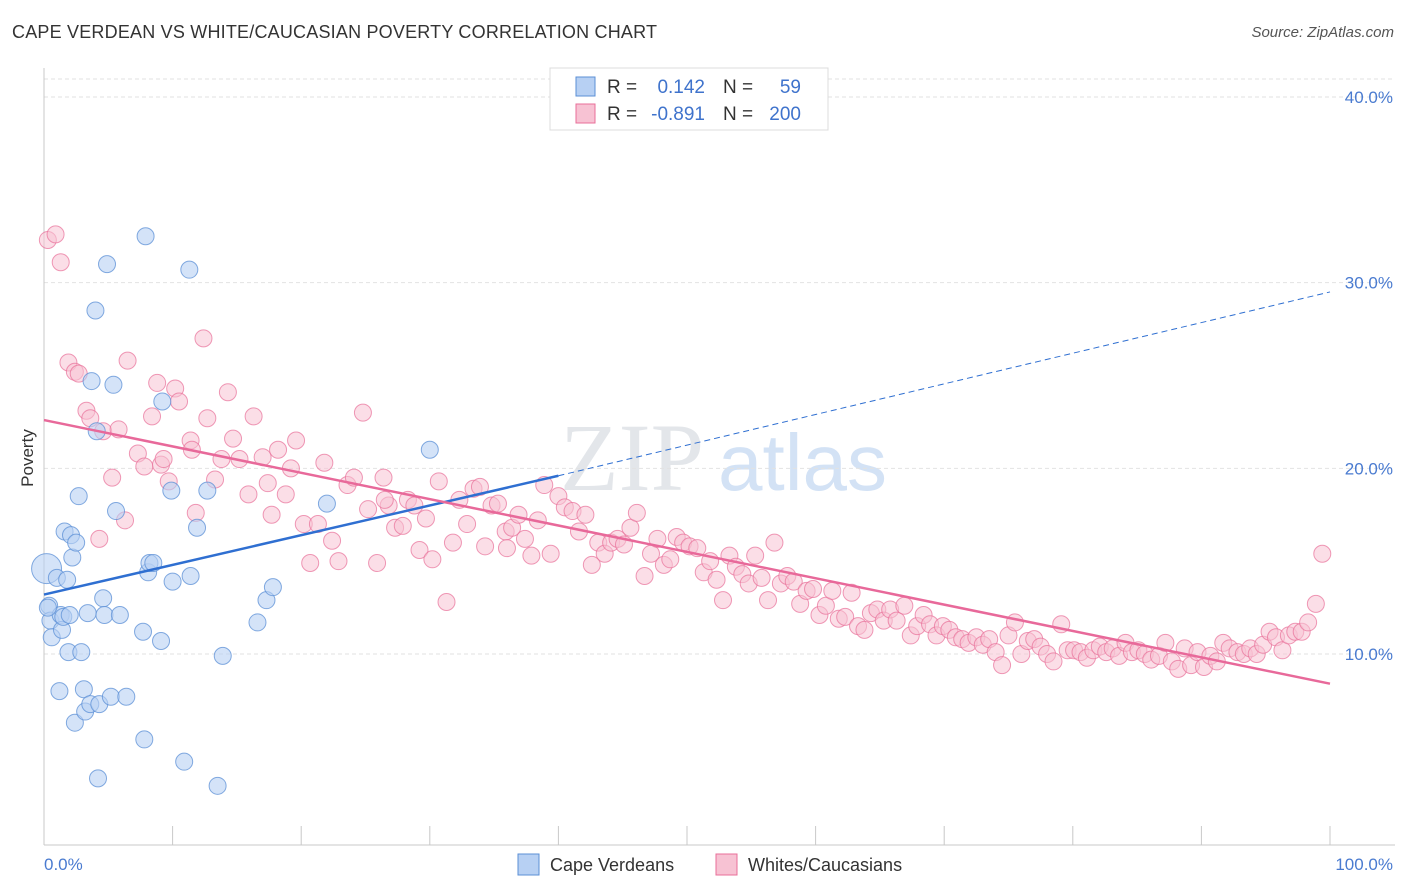 The height and width of the screenshot is (892, 1406). Describe the element at coordinates (585, 86) in the screenshot. I see `legend-swatch-blue` at that location.